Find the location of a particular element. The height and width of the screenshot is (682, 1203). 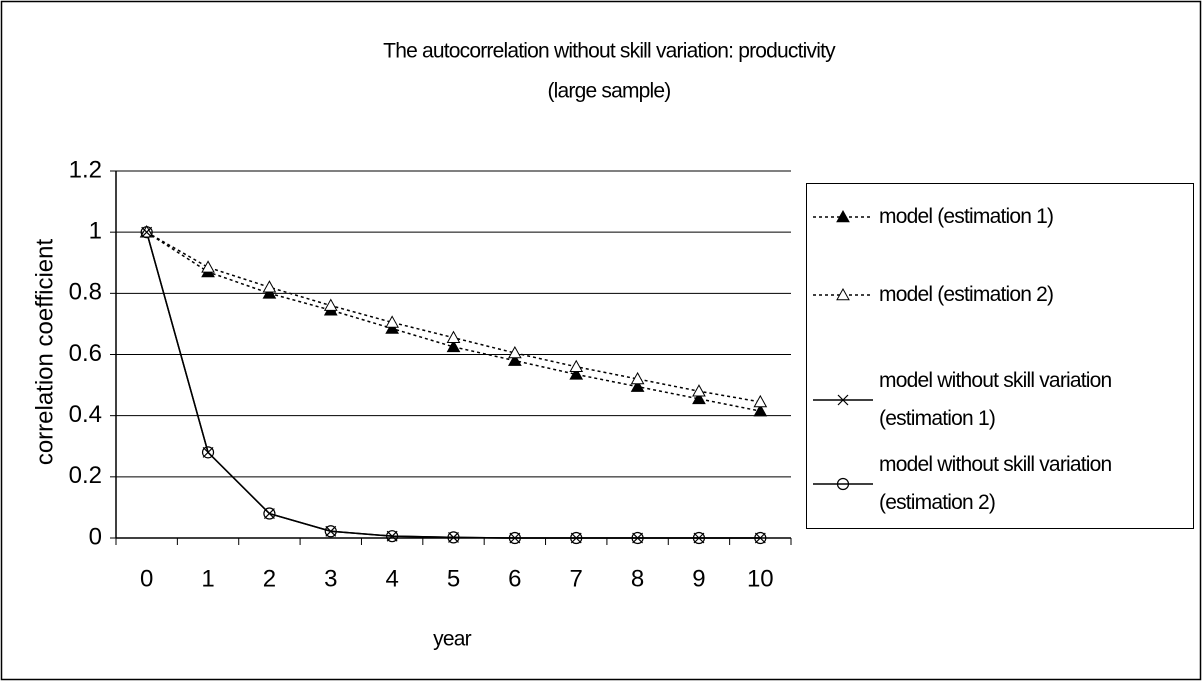

x-tick-label: 8 is located at coordinates (637, 578).